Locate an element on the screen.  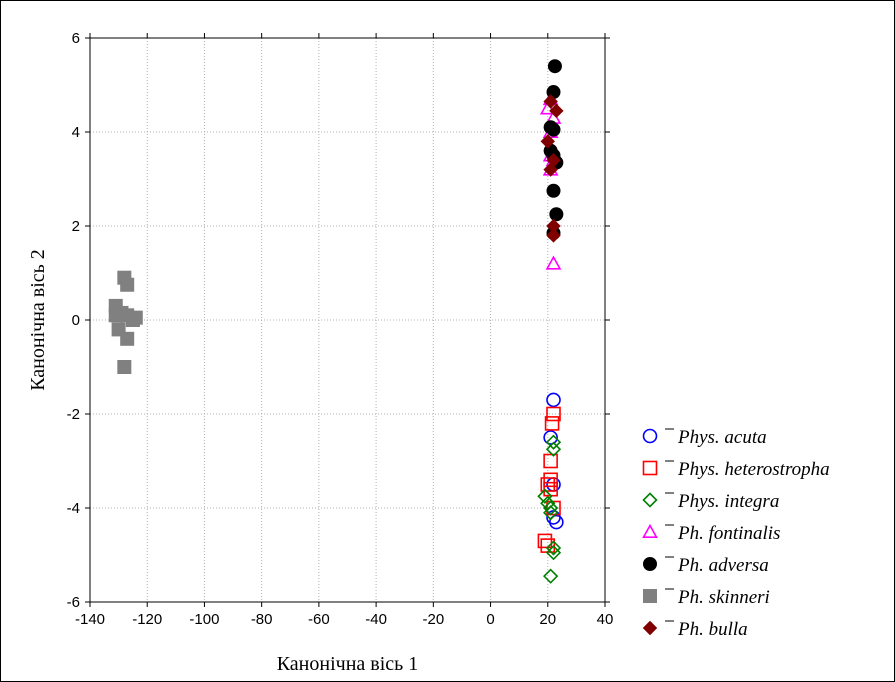
y-tick-label: -4 is located at coordinates (73, 508).